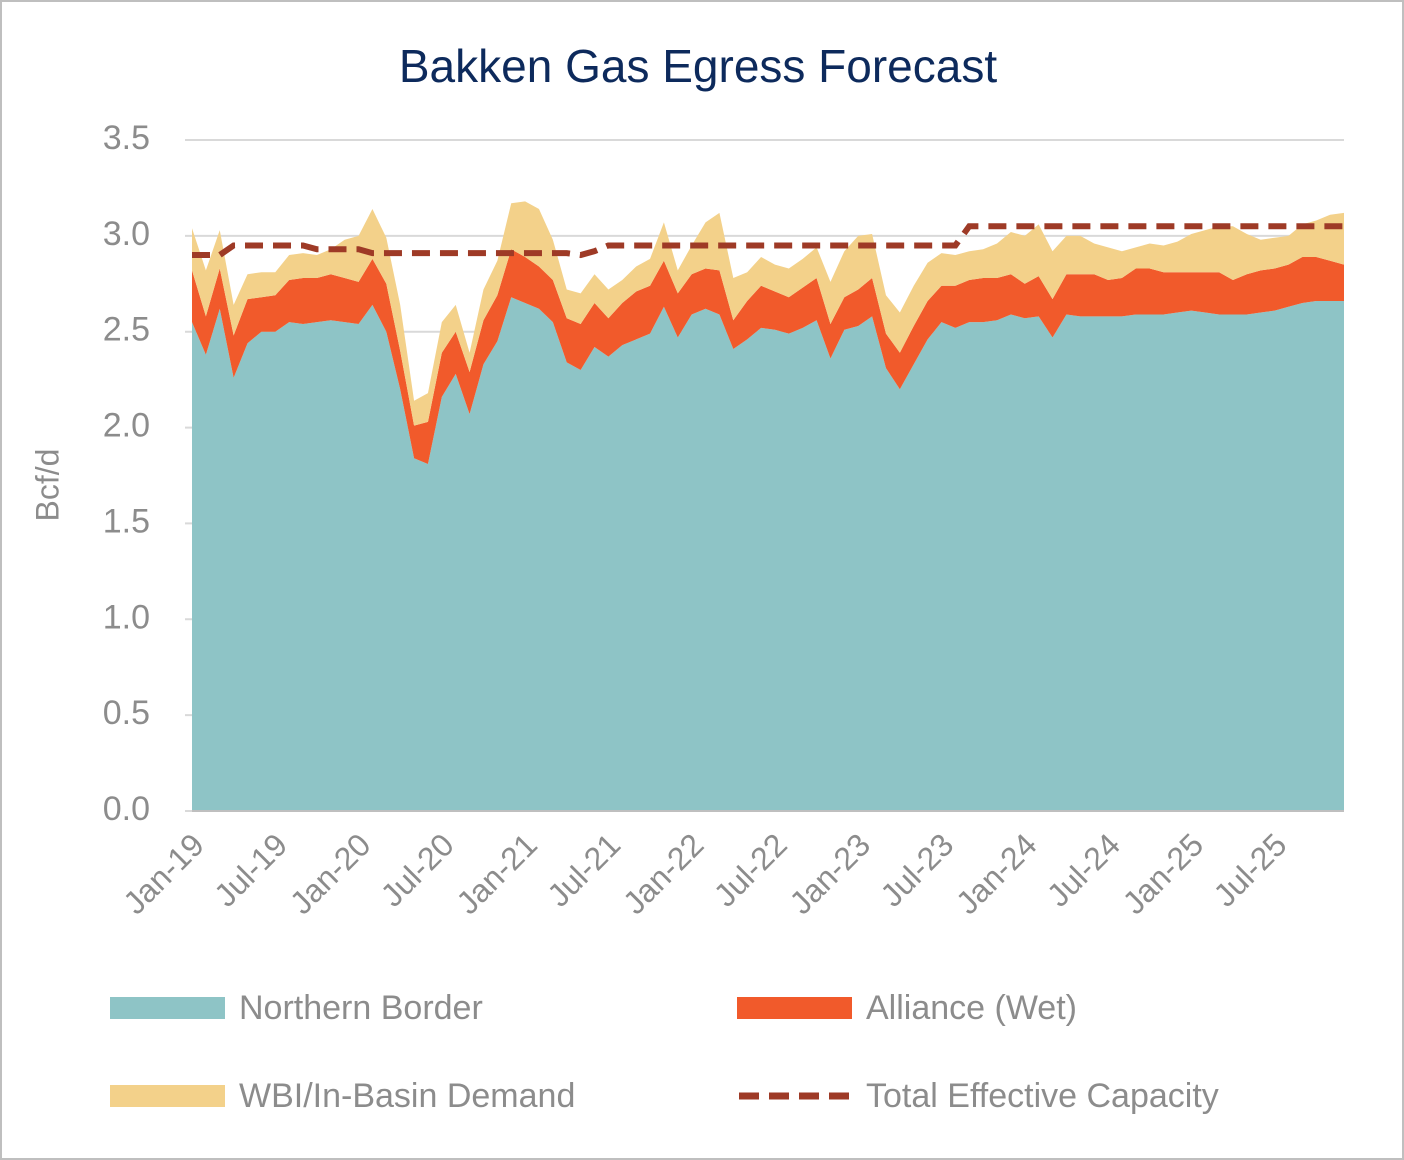 Image resolution: width=1404 pixels, height=1160 pixels. I want to click on legend-label: Total Effective Capacity, so click(1042, 1096).